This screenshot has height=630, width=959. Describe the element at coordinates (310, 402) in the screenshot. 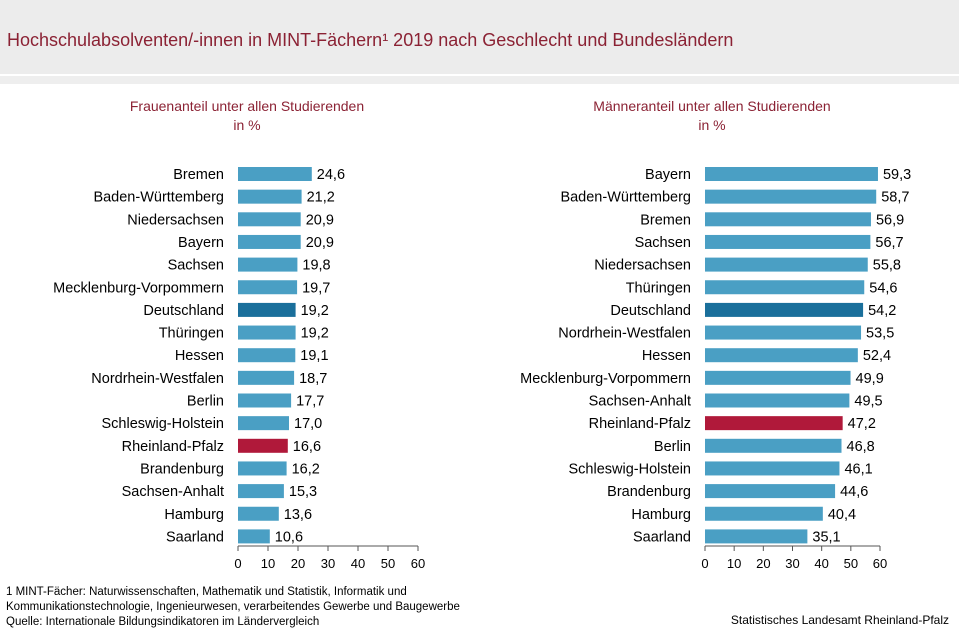

I see `value-label: 17,7` at that location.